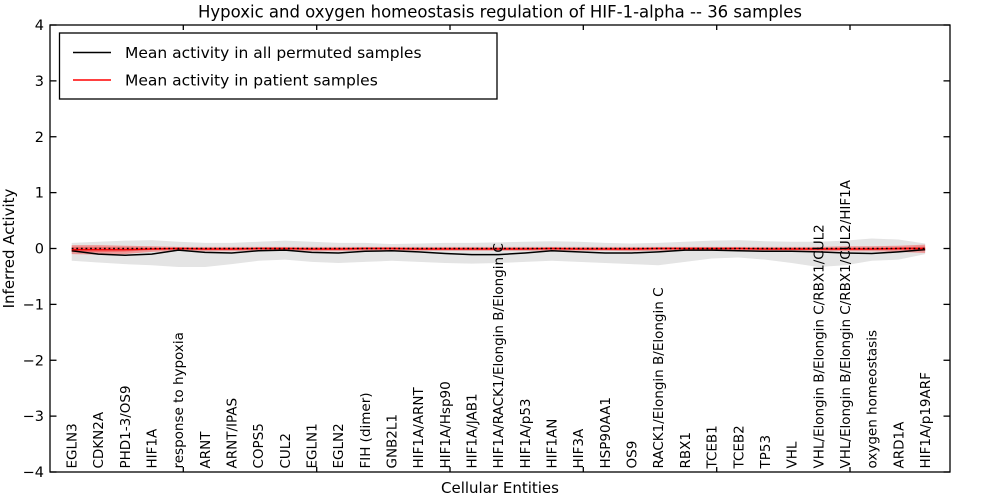 The image size is (1000, 500). Describe the element at coordinates (39, 194) in the screenshot. I see `y-tick-label: 1` at that location.